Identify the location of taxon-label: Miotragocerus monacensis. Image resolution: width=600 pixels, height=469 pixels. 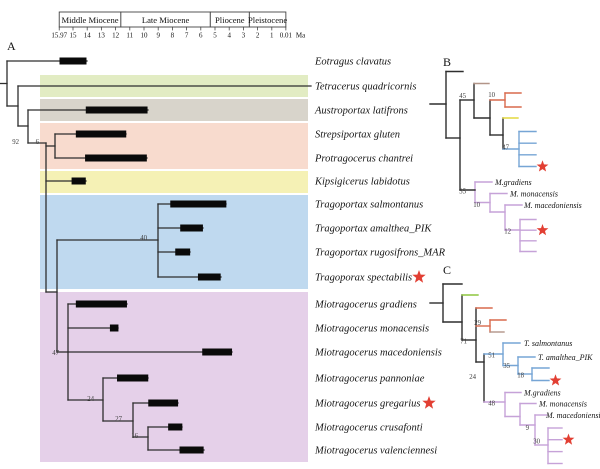
(371, 329).